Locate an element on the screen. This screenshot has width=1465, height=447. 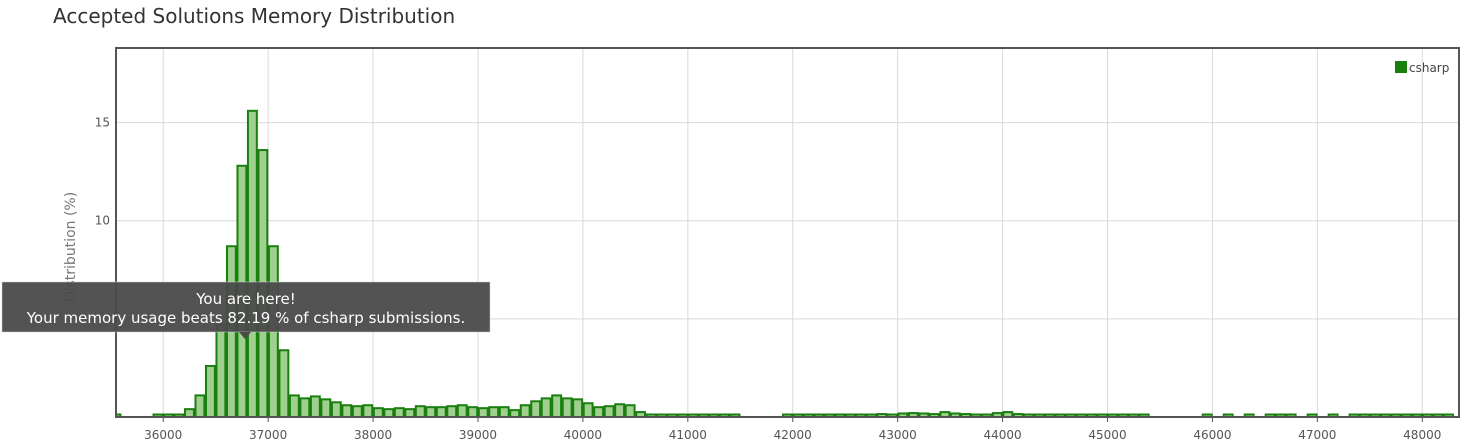
x-tick-label-42000: 42000 is located at coordinates (793, 435).